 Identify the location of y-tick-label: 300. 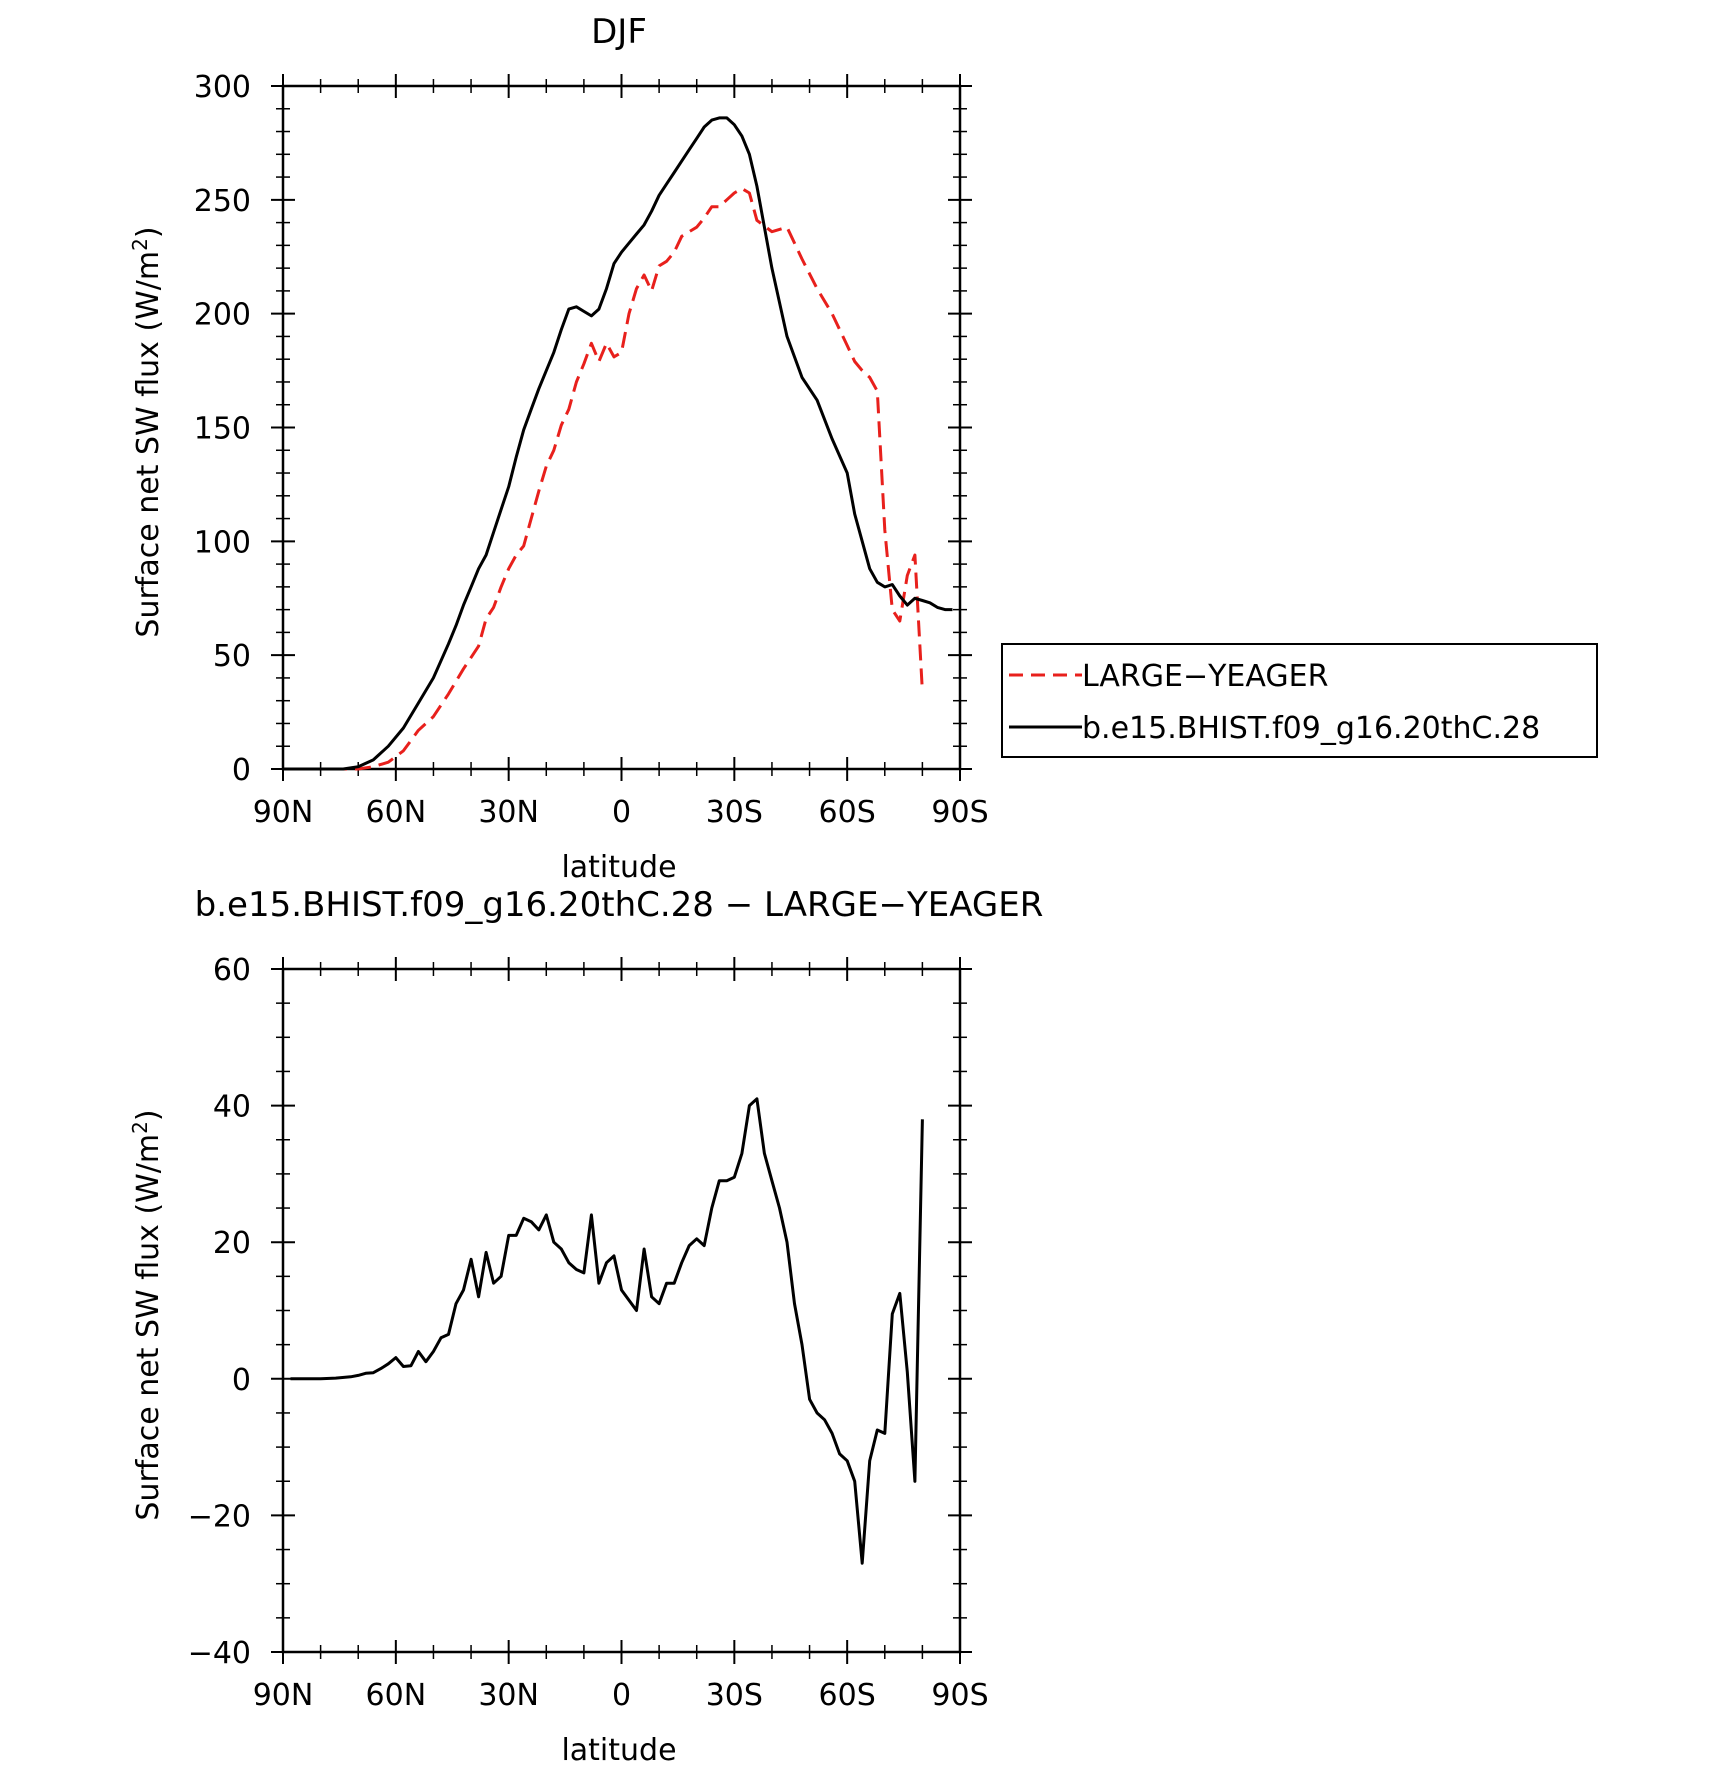
(222, 87).